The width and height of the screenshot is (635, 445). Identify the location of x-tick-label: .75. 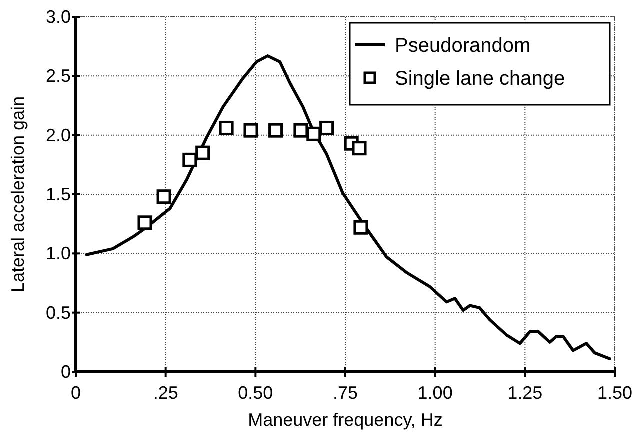
(345, 393).